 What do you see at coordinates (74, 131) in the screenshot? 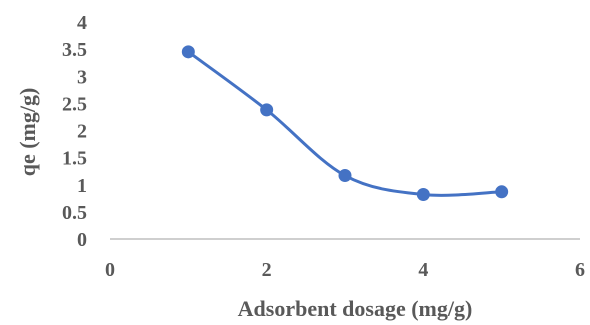
I see `y-axis-ticks: 0 0.5 1 1.5 2 2.5 3 3.5 4` at bounding box center [74, 131].